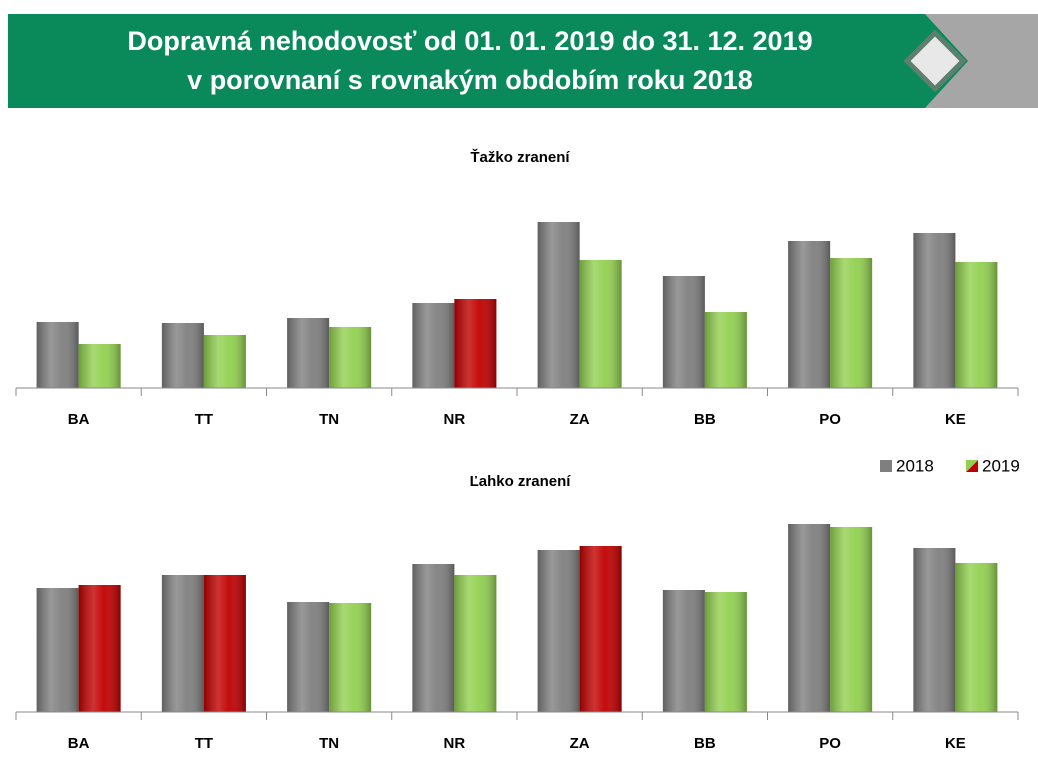 The width and height of the screenshot is (1038, 783). I want to click on header-title-line: v porovnaní s rovnakým obdobím roku 2018, so click(470, 80).